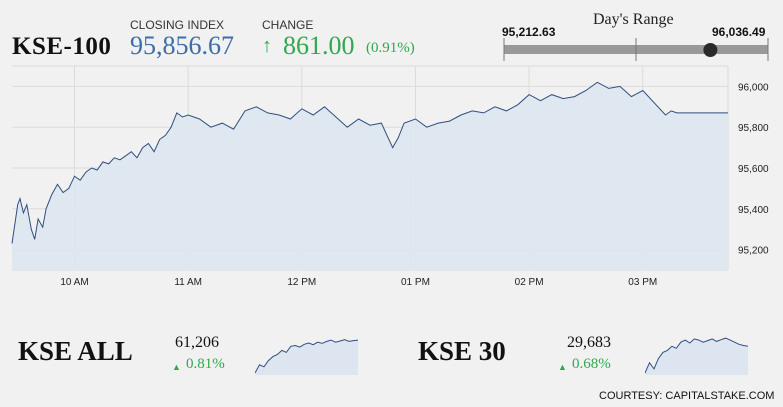 Image resolution: width=783 pixels, height=407 pixels. I want to click on kse-all-percent: 0.81%, so click(205, 364).